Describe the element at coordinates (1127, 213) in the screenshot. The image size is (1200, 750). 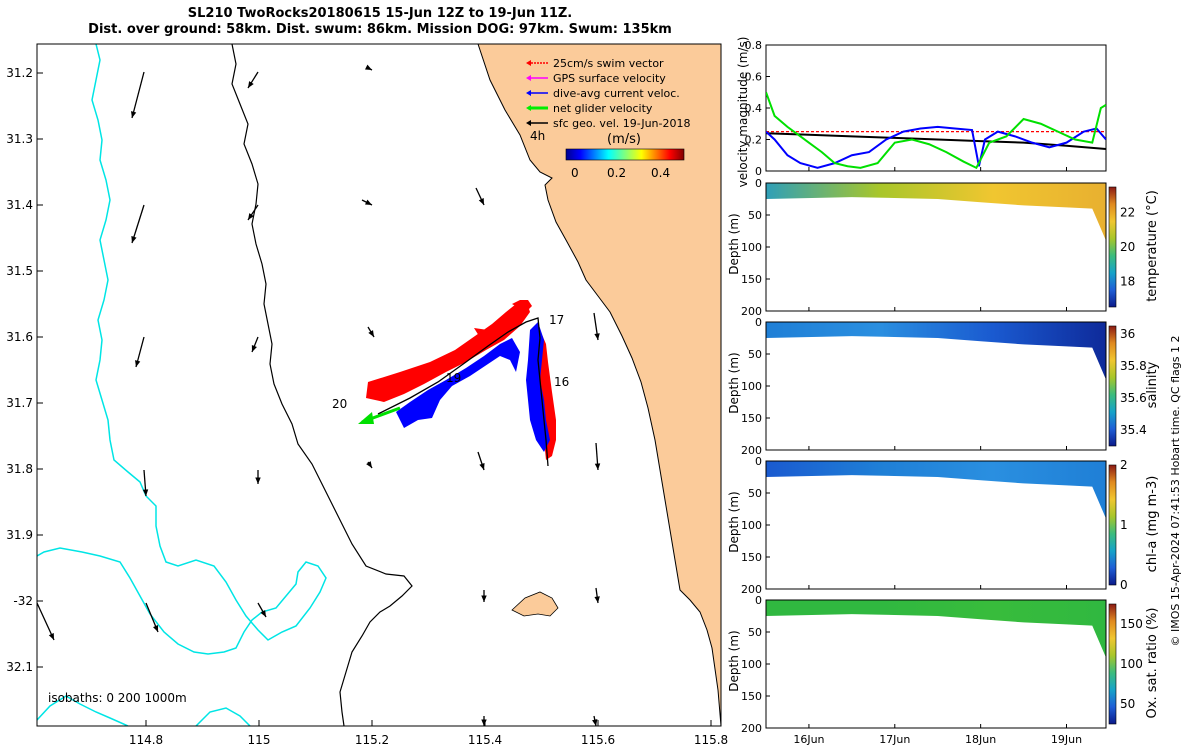
I see `colorbar-tick-label: 22` at that location.